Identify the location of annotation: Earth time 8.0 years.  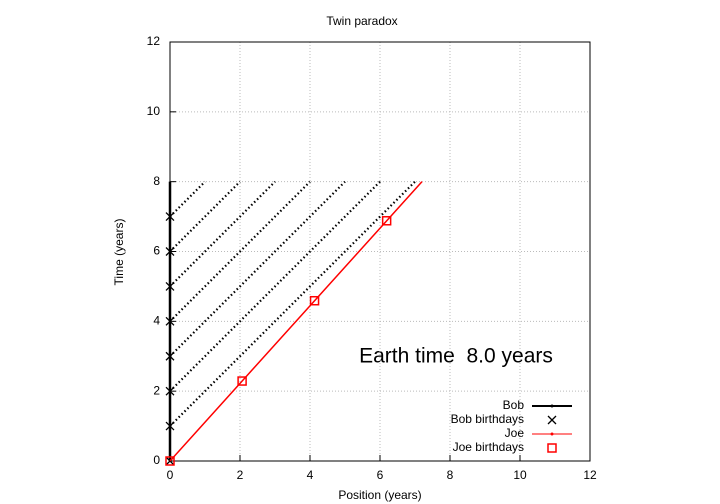
(456, 356).